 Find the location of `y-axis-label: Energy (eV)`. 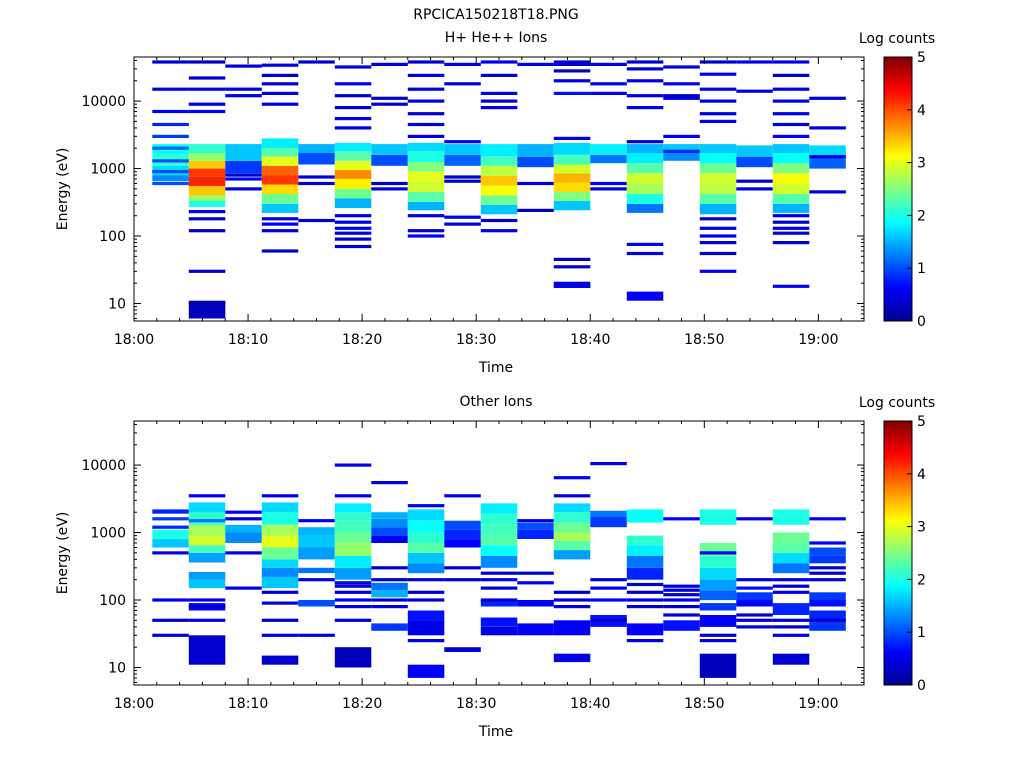

y-axis-label: Energy (eV) is located at coordinates (63, 189).